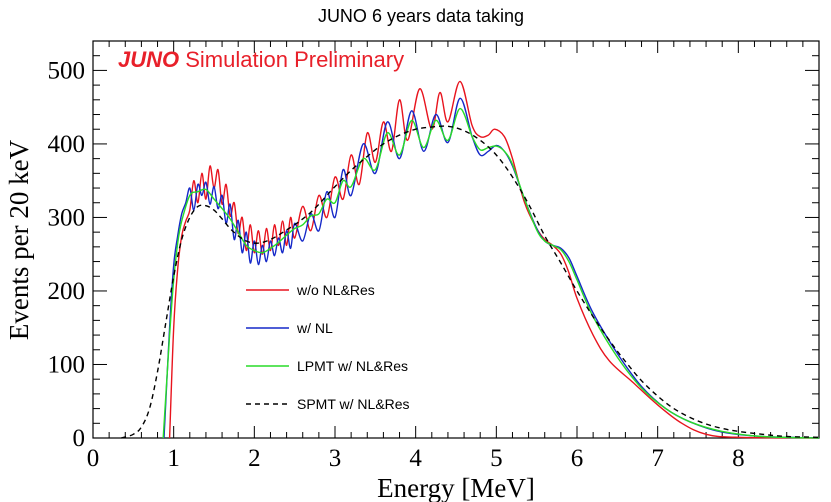 This screenshot has width=831, height=502. What do you see at coordinates (421, 16) in the screenshot?
I see `chart-title: JUNO 6 years data taking` at bounding box center [421, 16].